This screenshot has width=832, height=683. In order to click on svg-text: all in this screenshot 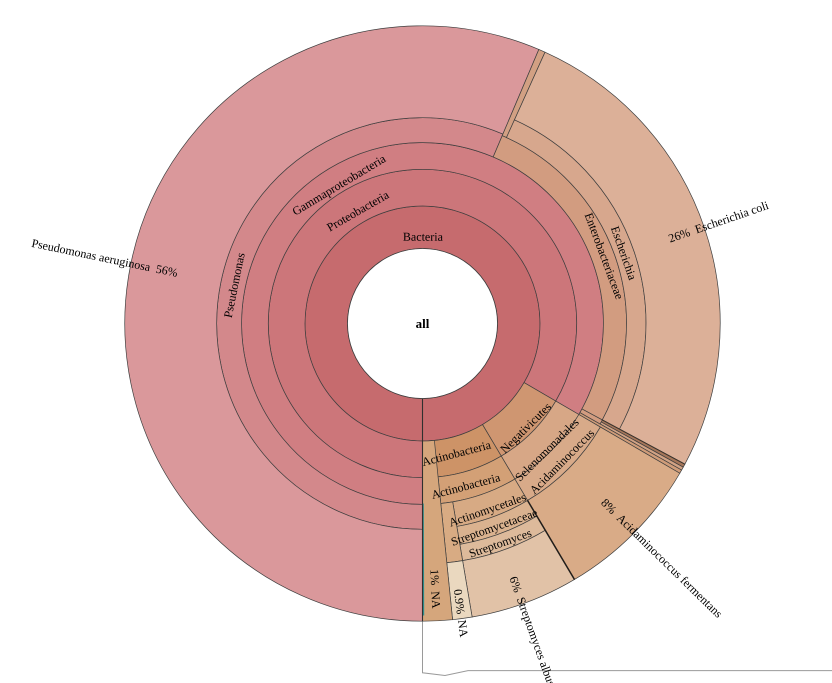, I will do `click(423, 323)`.